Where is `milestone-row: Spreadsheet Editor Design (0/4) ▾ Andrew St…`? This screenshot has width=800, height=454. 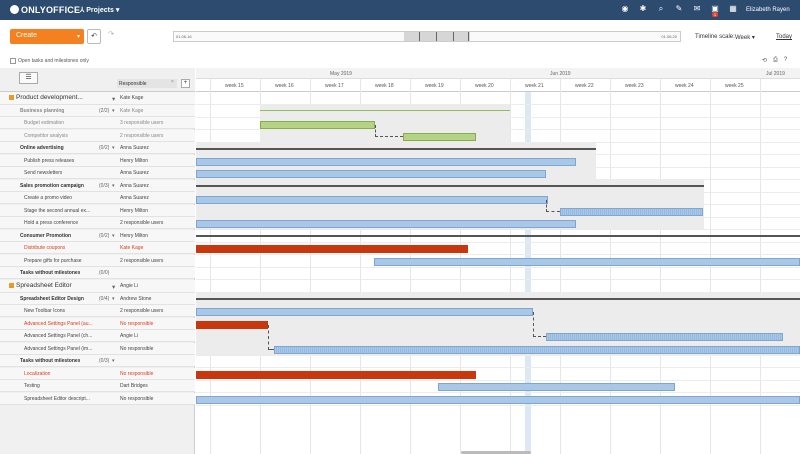
milestone-row: Spreadsheet Editor Design (0/4) ▾ Andrew St… is located at coordinates (97, 299).